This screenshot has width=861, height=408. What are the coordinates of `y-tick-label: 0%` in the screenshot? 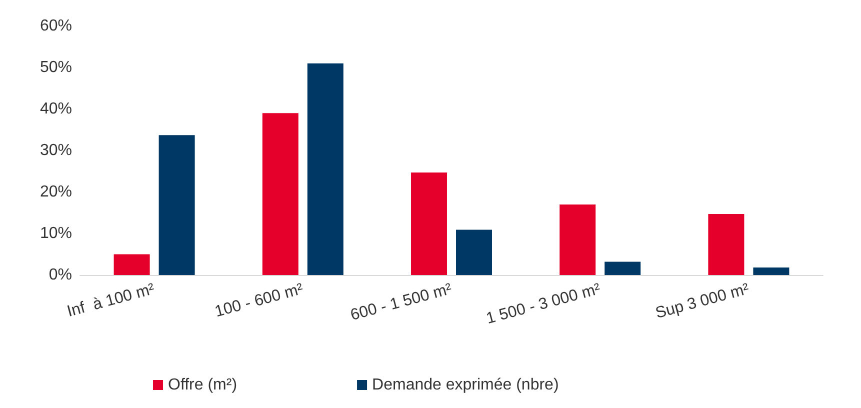 It's located at (60, 275).